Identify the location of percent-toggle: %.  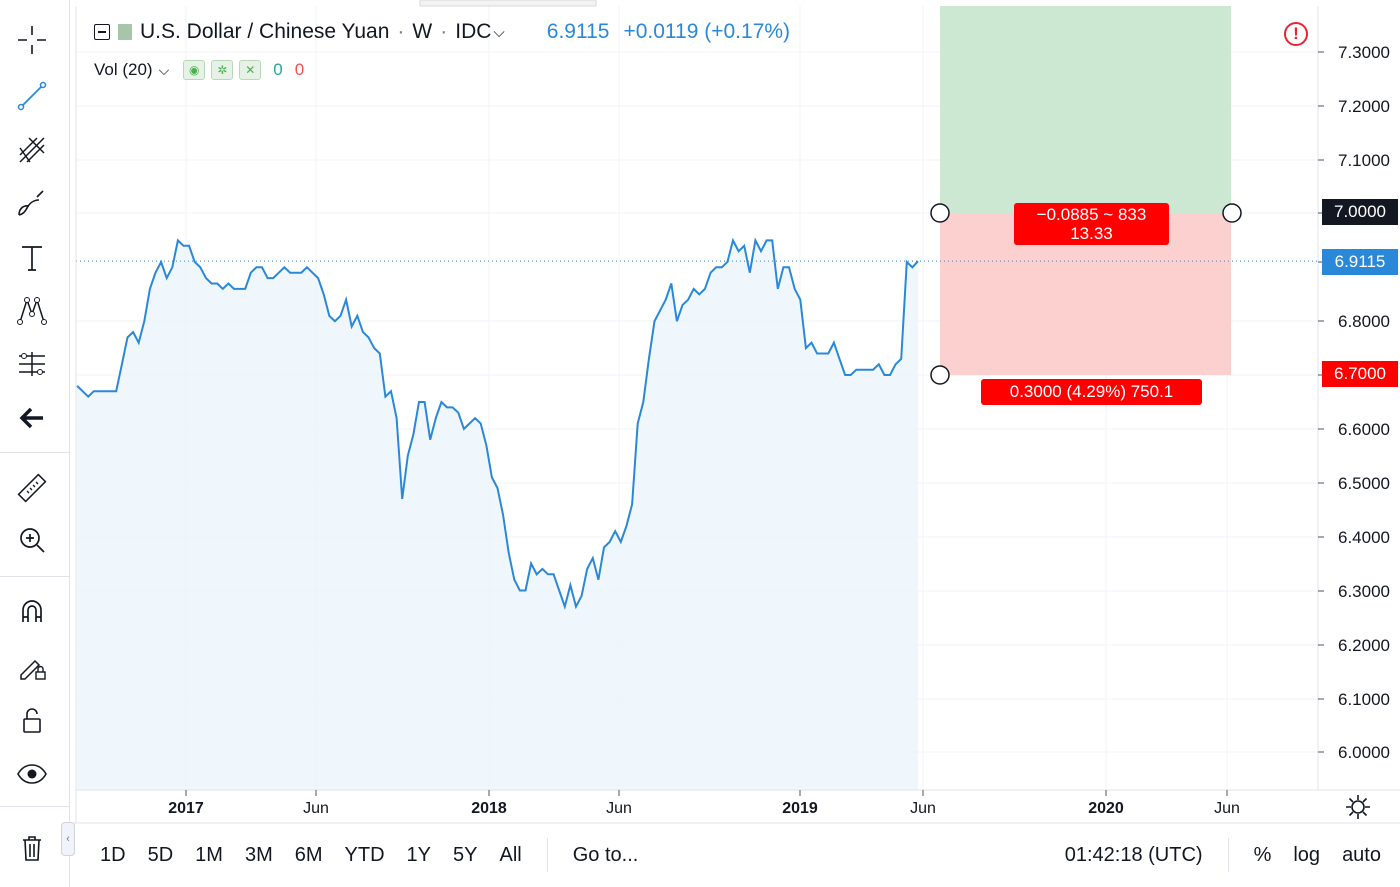
(1262, 854).